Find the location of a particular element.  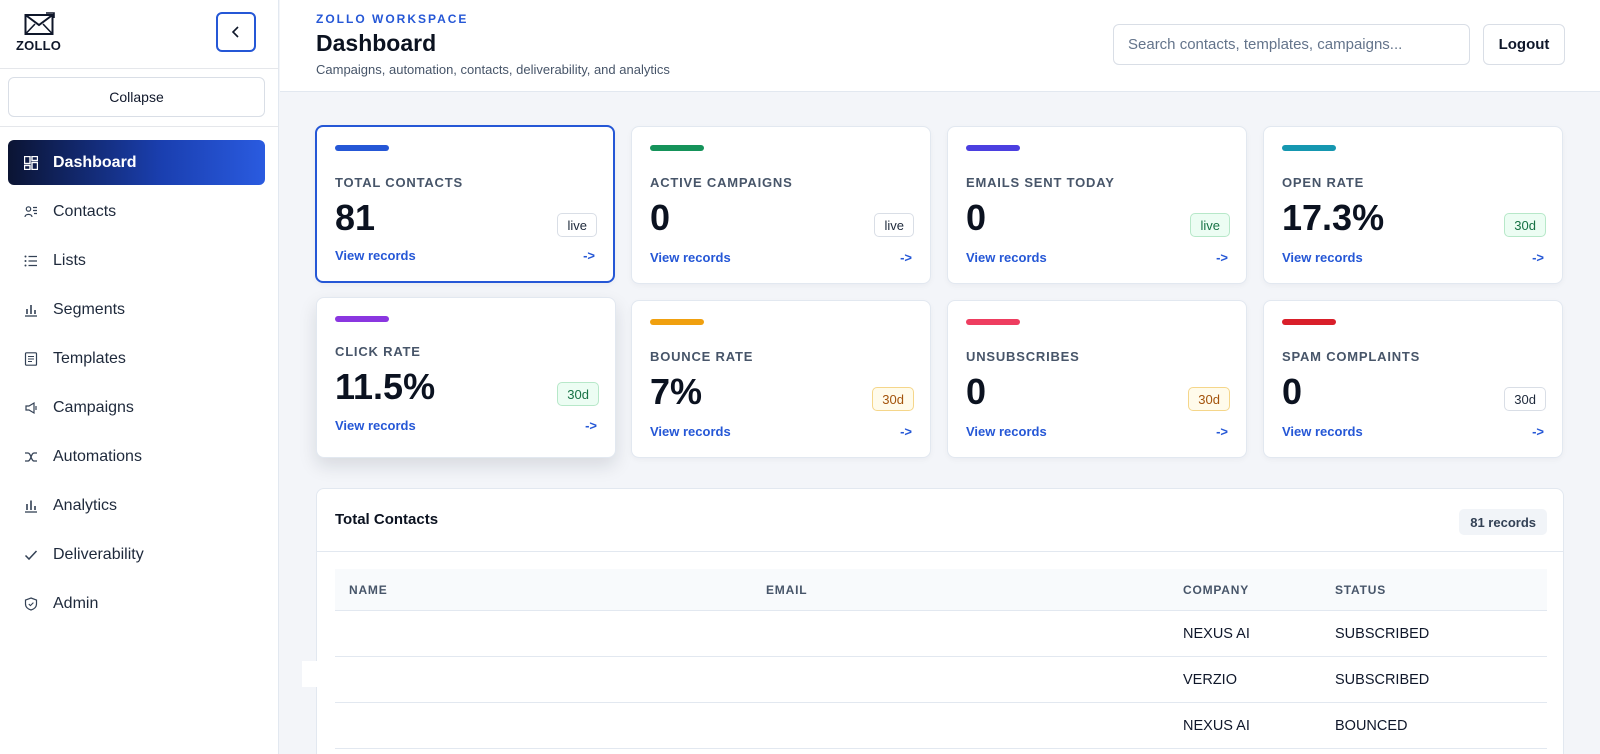

column-header-company: COMPANY is located at coordinates (1216, 590).